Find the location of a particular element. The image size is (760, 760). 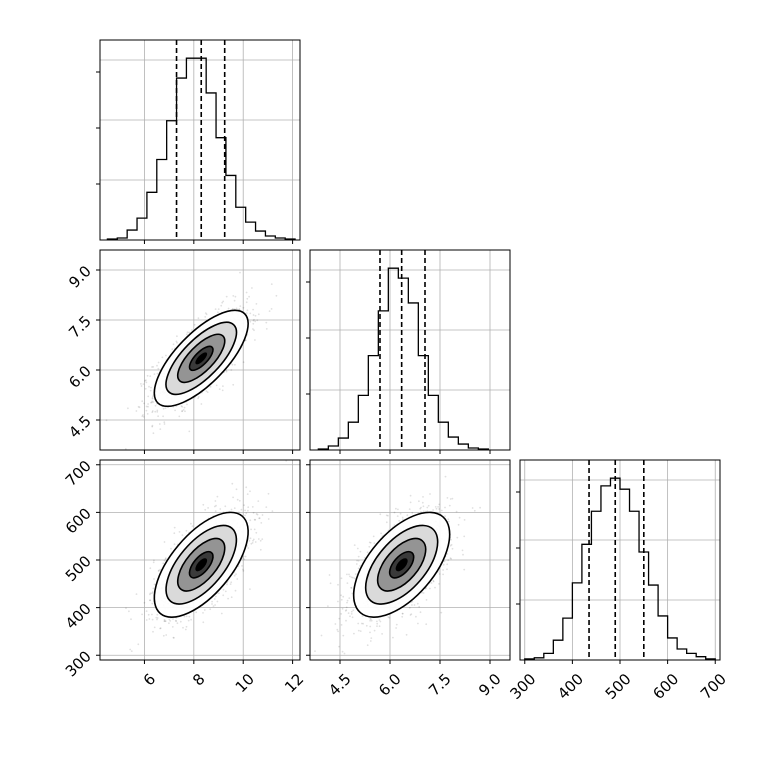

y-tick-label: 4.5 is located at coordinates (80, 427).